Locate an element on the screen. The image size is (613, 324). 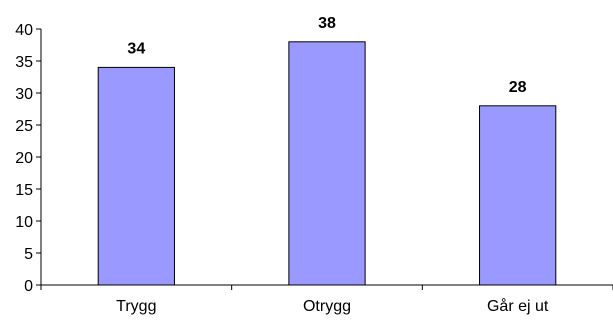
y-tick-label: 20 is located at coordinates (24, 158).